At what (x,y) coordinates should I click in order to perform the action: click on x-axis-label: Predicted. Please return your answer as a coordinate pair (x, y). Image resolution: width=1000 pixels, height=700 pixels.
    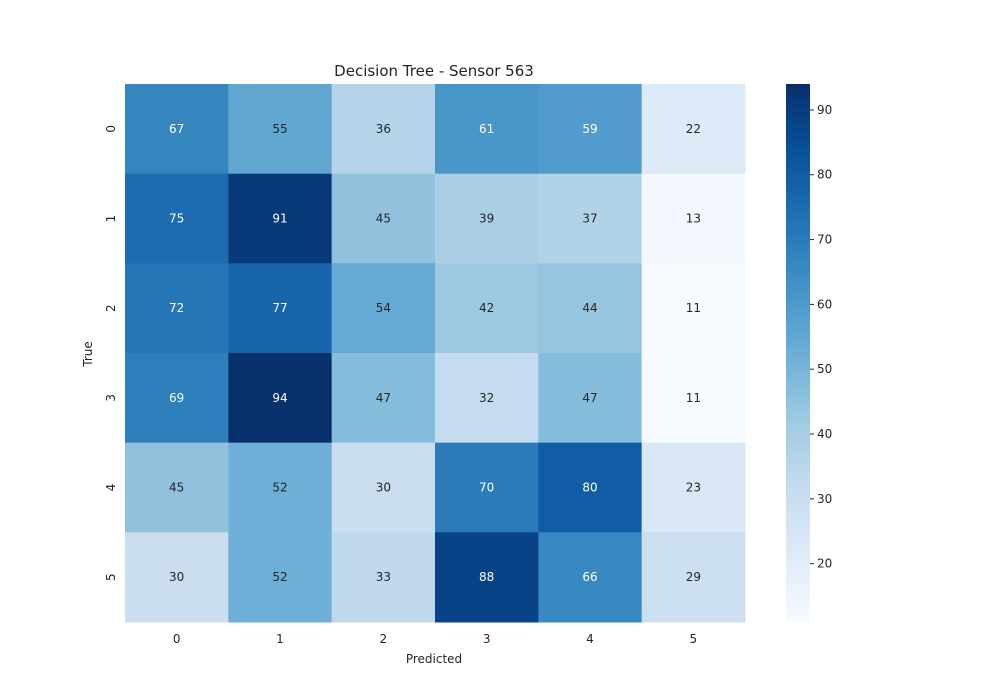
    Looking at the image, I should click on (434, 659).